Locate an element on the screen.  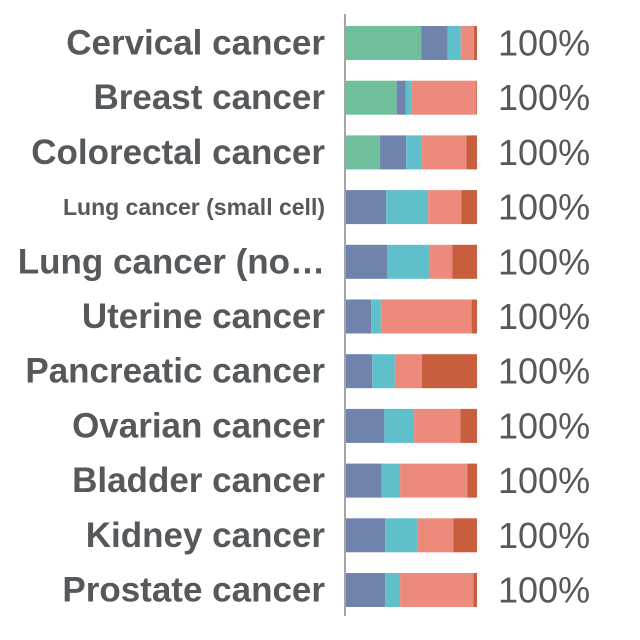
category-label: Pancreatic cancer is located at coordinates (175, 371).